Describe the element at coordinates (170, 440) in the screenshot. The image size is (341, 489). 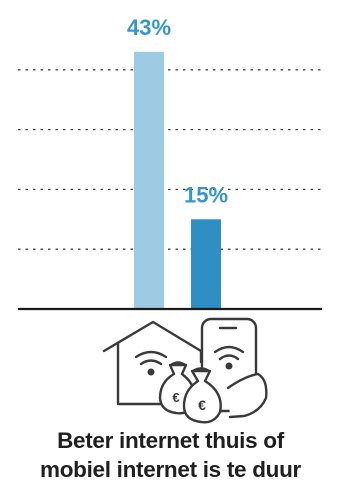
I see `caption-line-1: Beter internet thuis of` at that location.